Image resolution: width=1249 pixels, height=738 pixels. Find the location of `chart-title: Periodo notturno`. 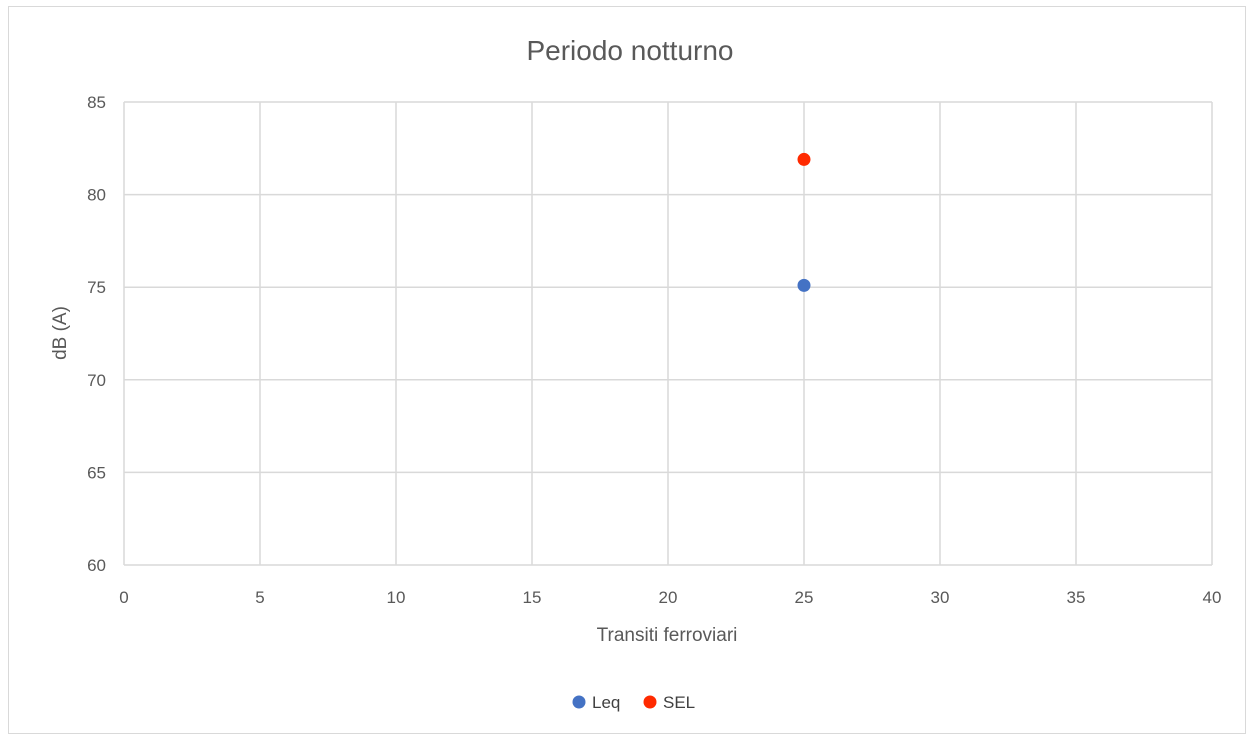

chart-title: Periodo notturno is located at coordinates (629, 50).